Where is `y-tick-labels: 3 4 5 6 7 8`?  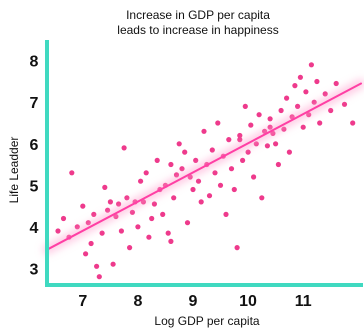
y-tick-labels: 3 4 5 6 7 8 is located at coordinates (34, 166).